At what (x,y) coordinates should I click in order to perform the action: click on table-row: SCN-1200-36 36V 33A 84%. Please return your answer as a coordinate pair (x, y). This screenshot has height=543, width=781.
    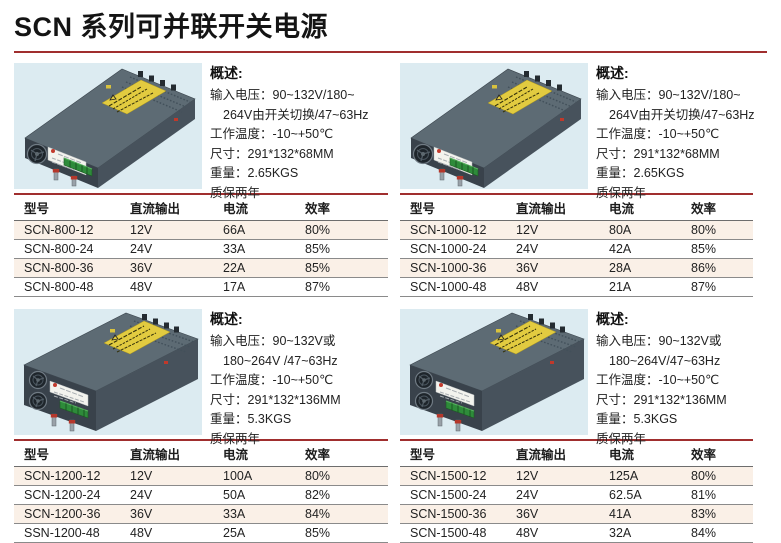
    Looking at the image, I should click on (201, 514).